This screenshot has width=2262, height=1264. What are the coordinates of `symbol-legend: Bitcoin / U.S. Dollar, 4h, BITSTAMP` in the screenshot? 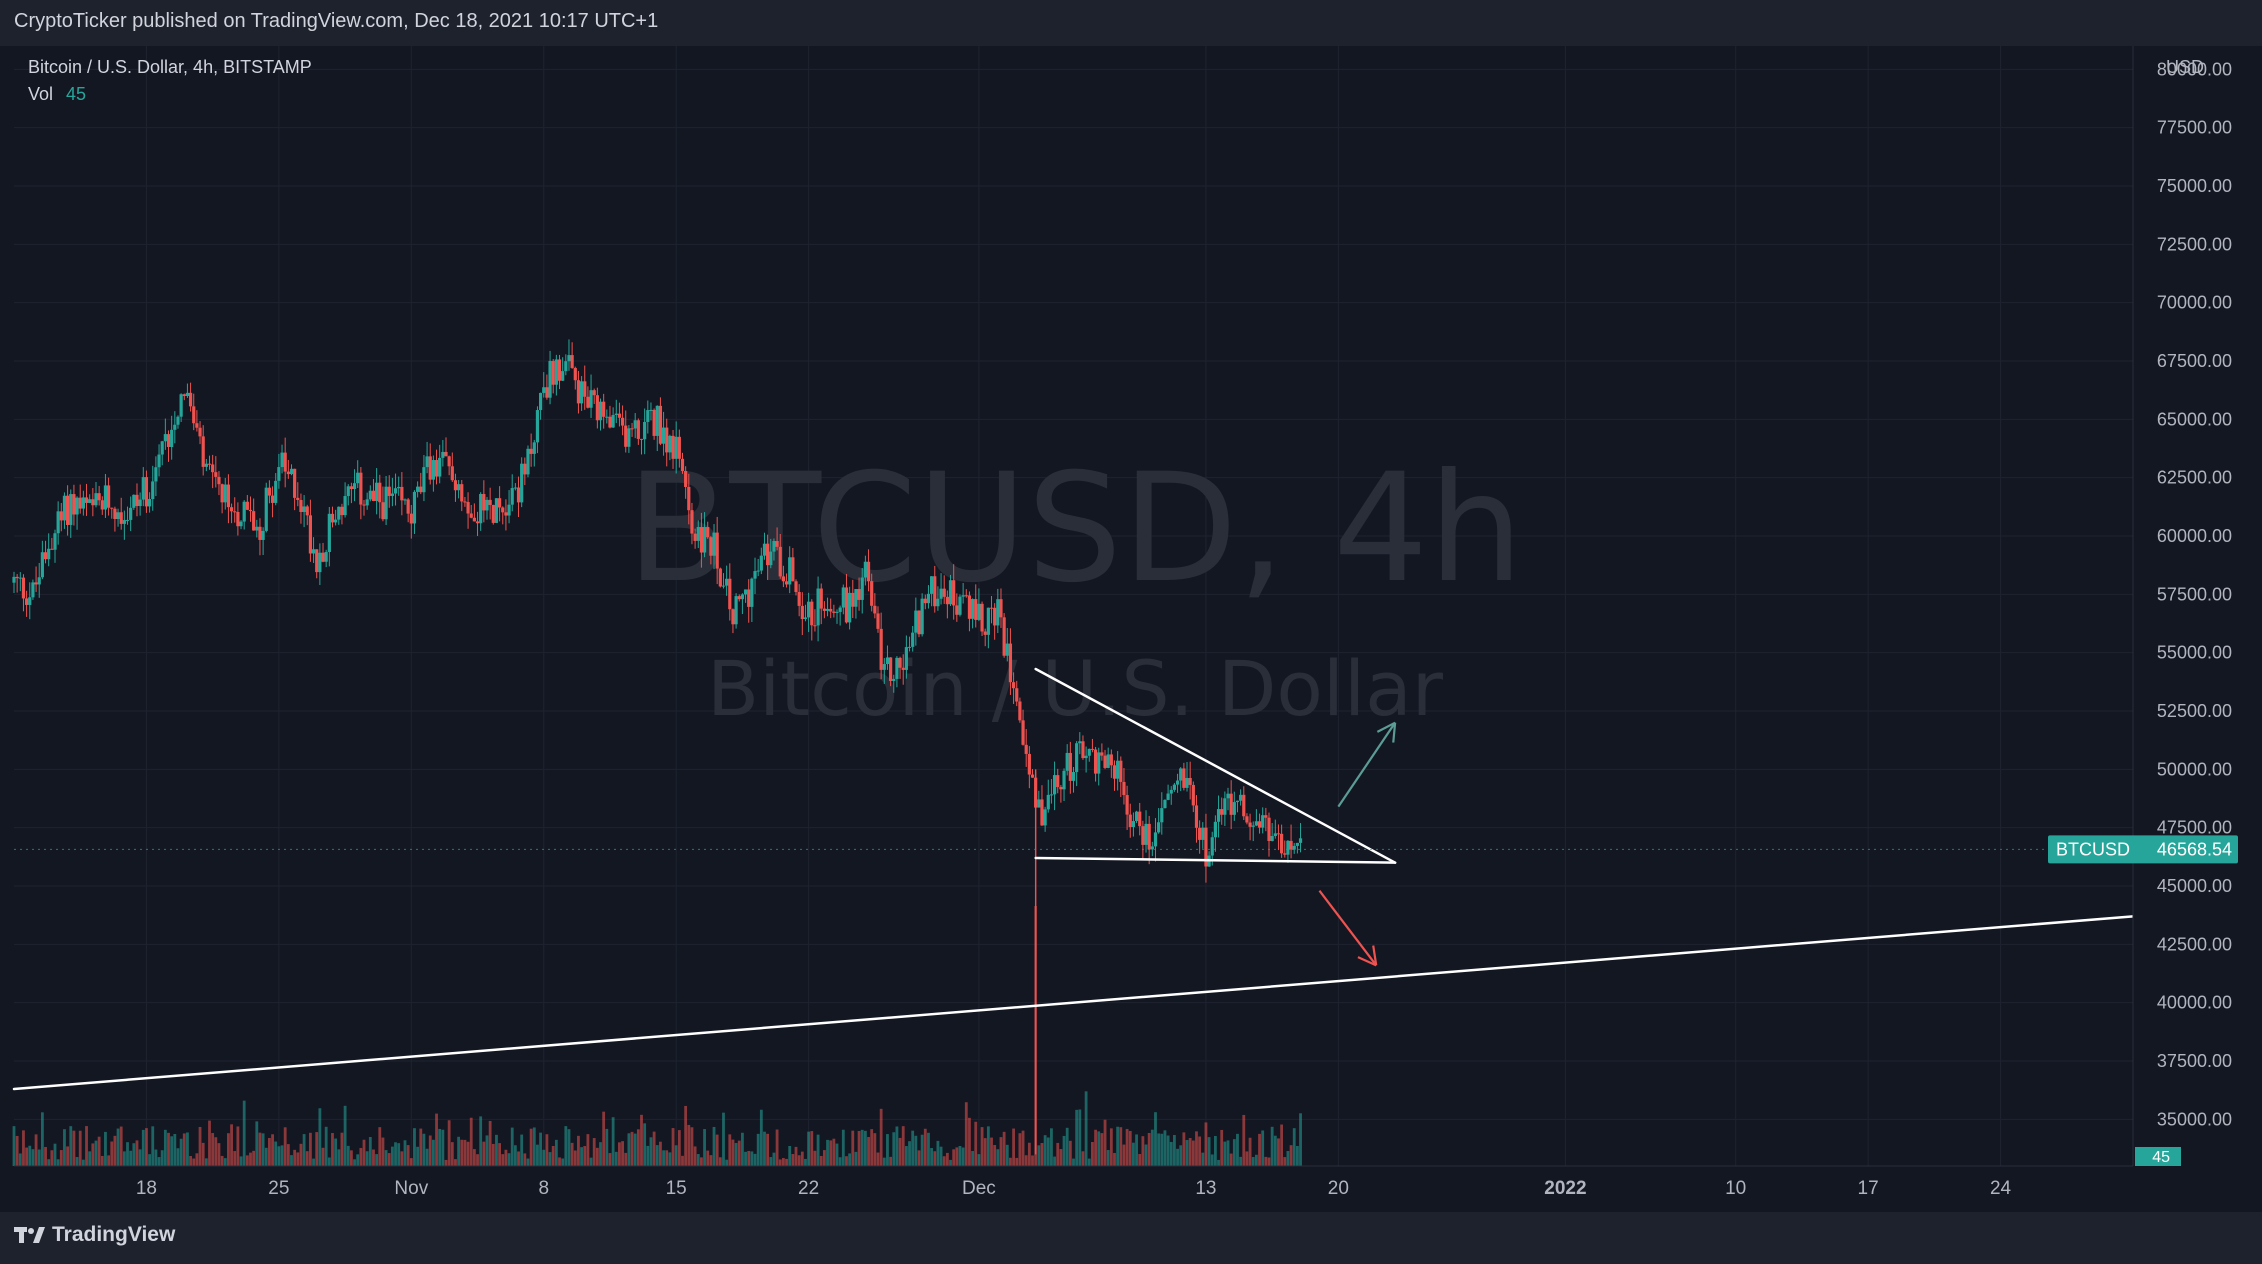 It's located at (170, 67).